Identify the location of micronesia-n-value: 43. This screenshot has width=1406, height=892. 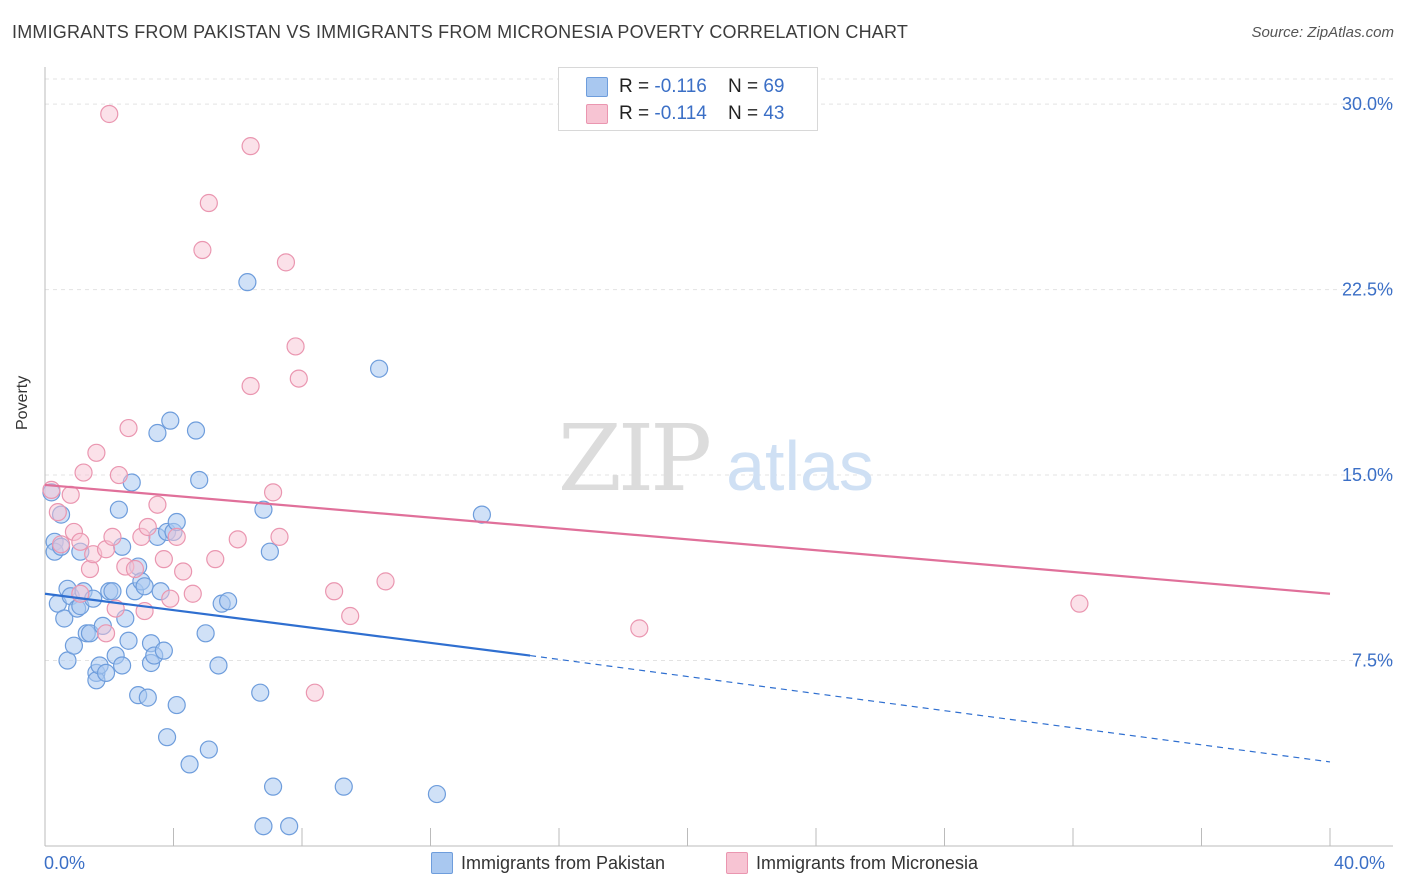
(774, 113).